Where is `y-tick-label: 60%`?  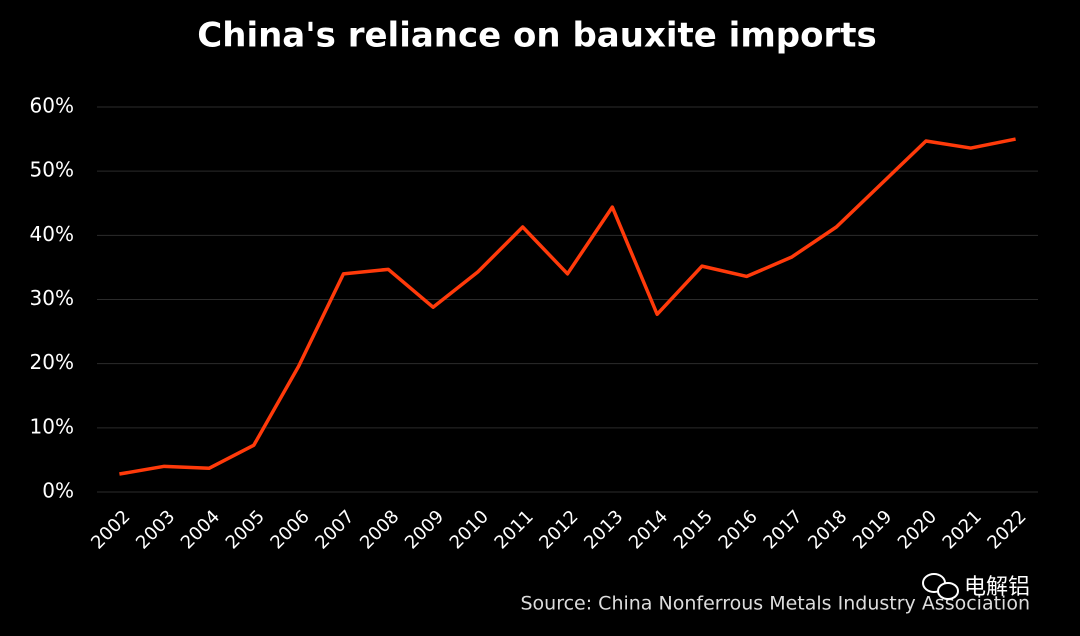
y-tick-label: 60% is located at coordinates (52, 106).